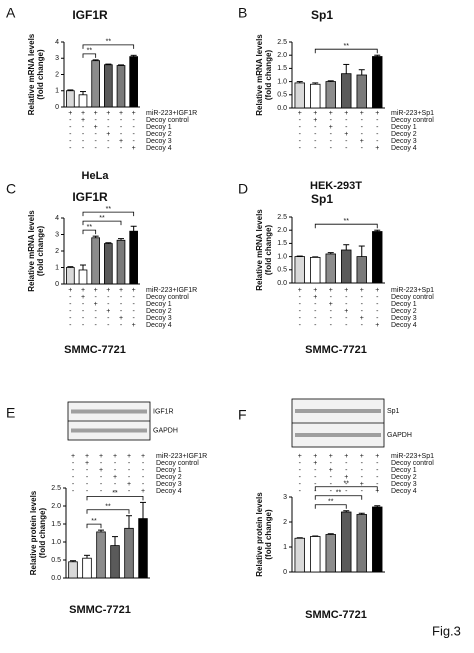  Describe the element at coordinates (404, 134) in the screenshot. I see `condition-label: Decoy 2` at that location.